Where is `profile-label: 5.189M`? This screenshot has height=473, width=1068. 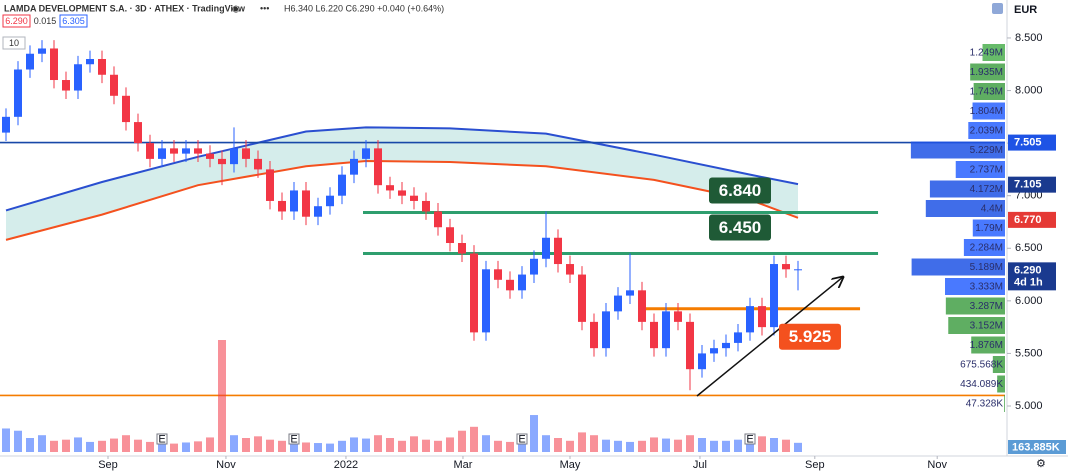
profile-label: 5.189M is located at coordinates (986, 267).